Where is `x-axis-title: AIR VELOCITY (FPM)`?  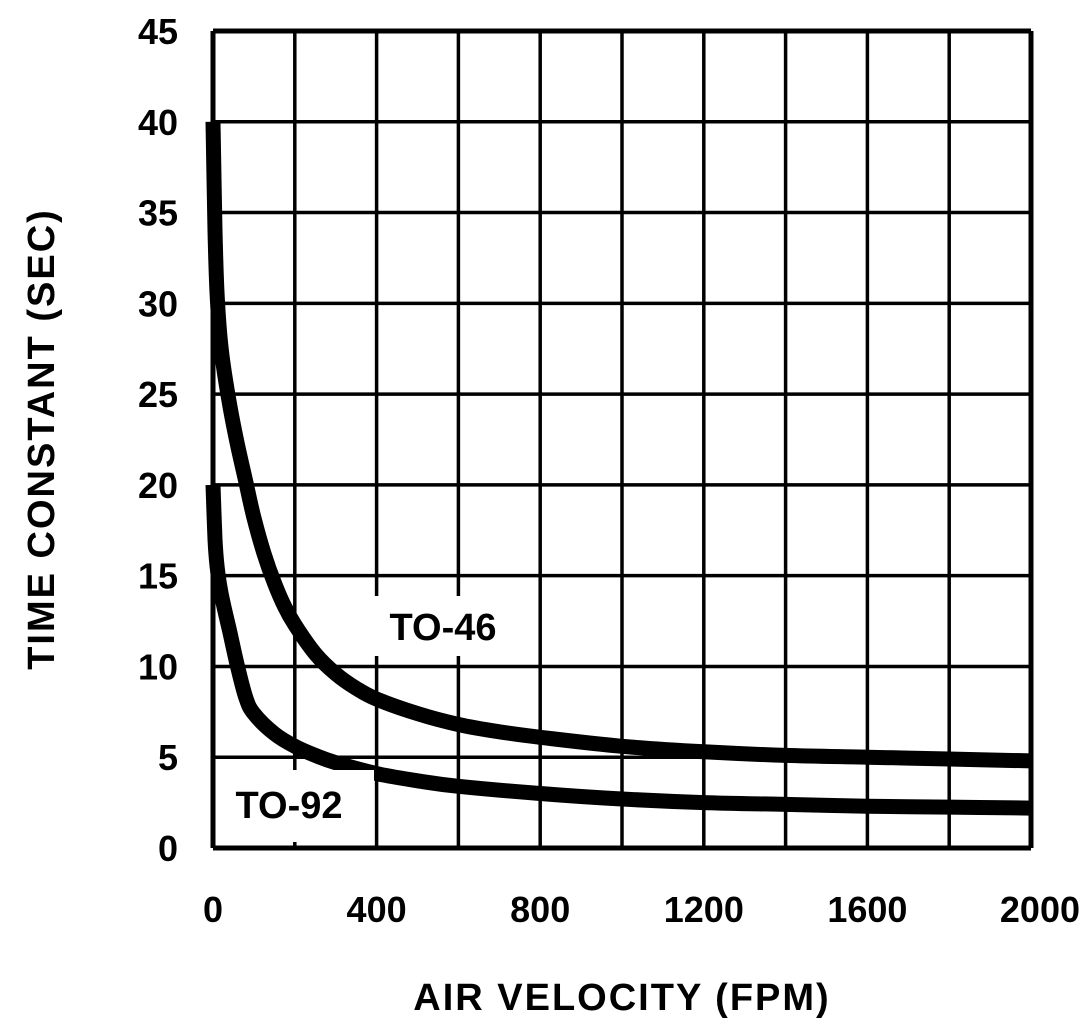 x-axis-title: AIR VELOCITY (FPM) is located at coordinates (621, 998).